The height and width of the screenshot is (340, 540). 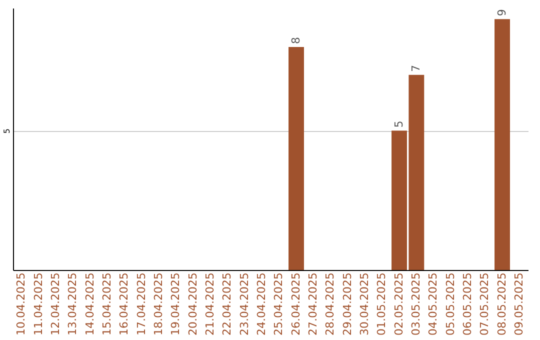 I want to click on x-tick-label: 17.04.2025, so click(x=141, y=304).